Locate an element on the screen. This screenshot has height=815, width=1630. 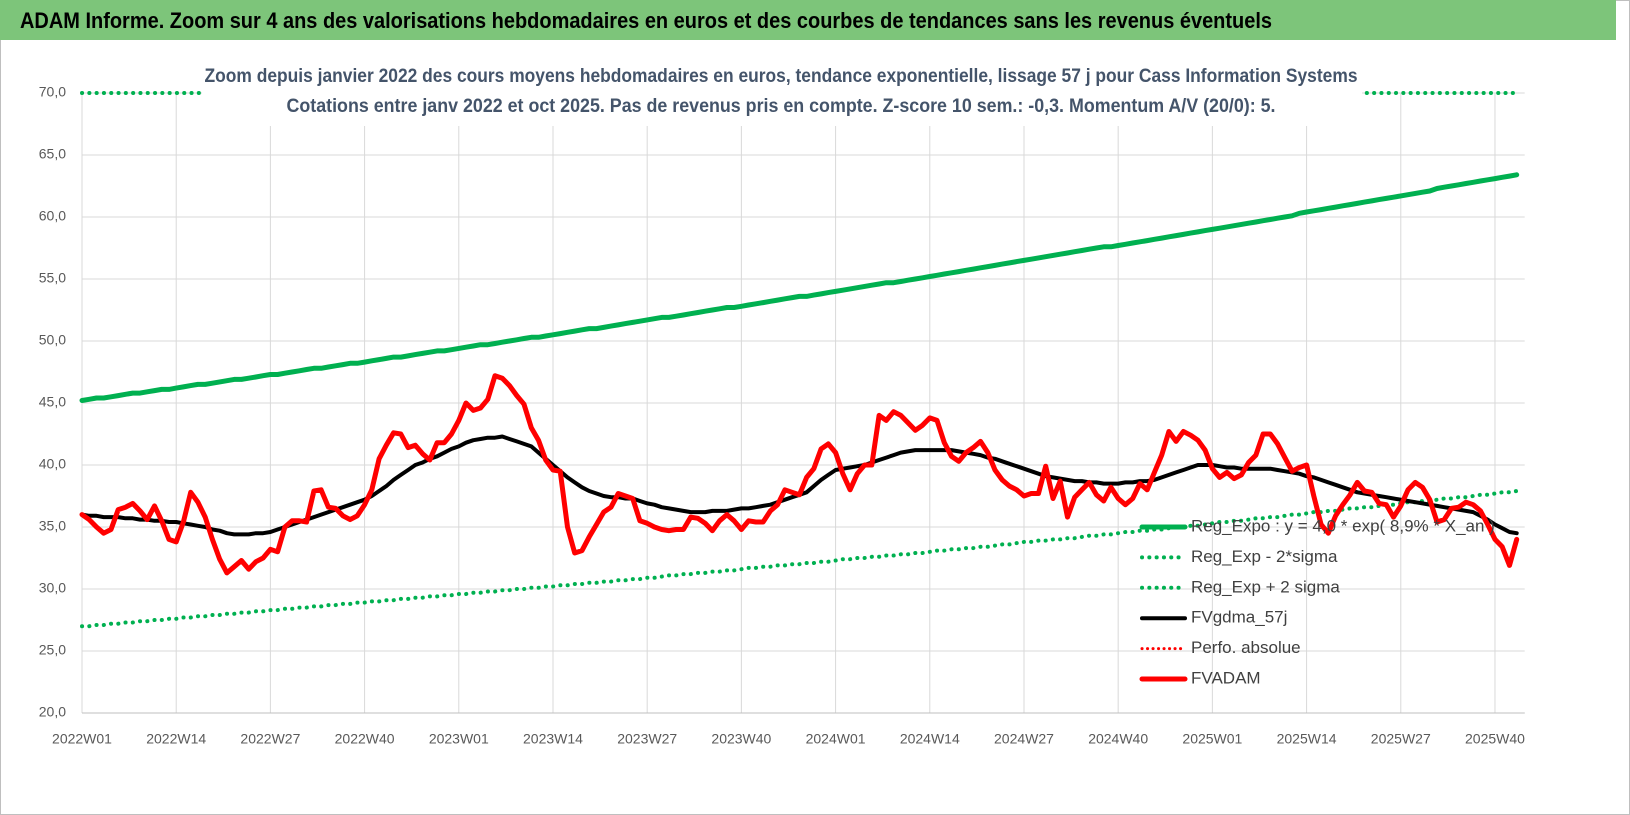
y-tick-label: 70,0 is located at coordinates (52, 92).